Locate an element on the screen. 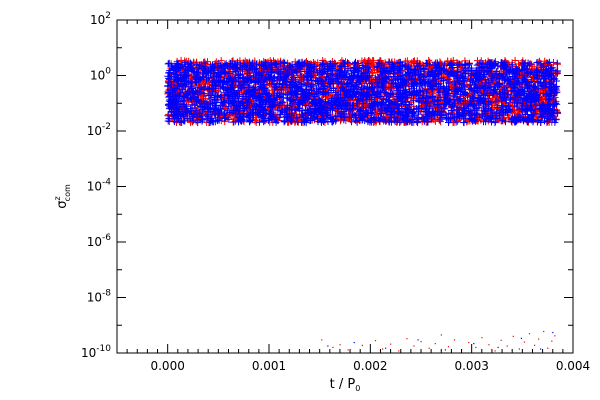 The image size is (600, 400). y-tick-label: 10⁰ is located at coordinates (100, 75).